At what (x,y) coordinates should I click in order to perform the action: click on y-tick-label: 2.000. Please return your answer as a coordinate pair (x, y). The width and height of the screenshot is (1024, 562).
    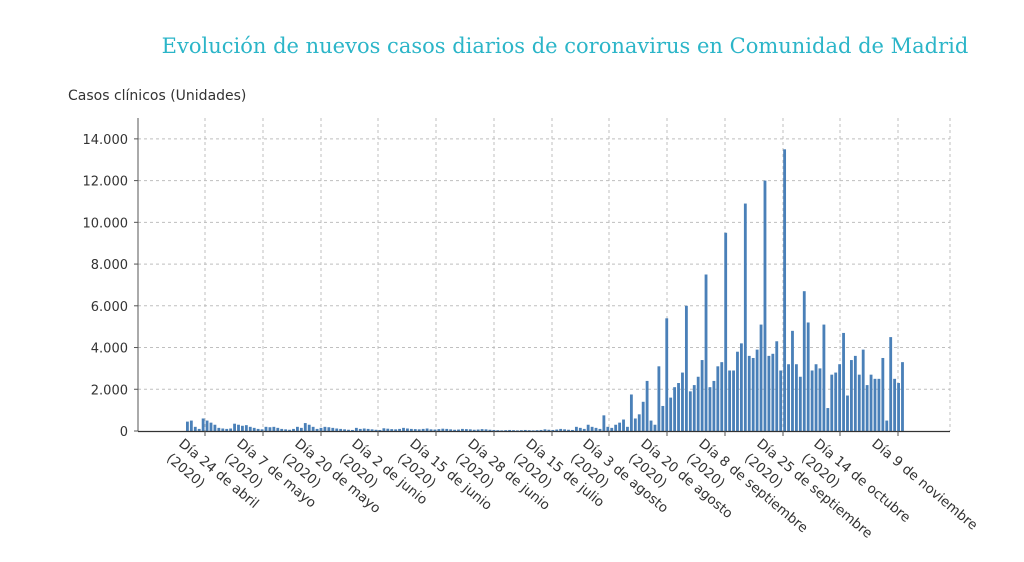
    Looking at the image, I should click on (109, 390).